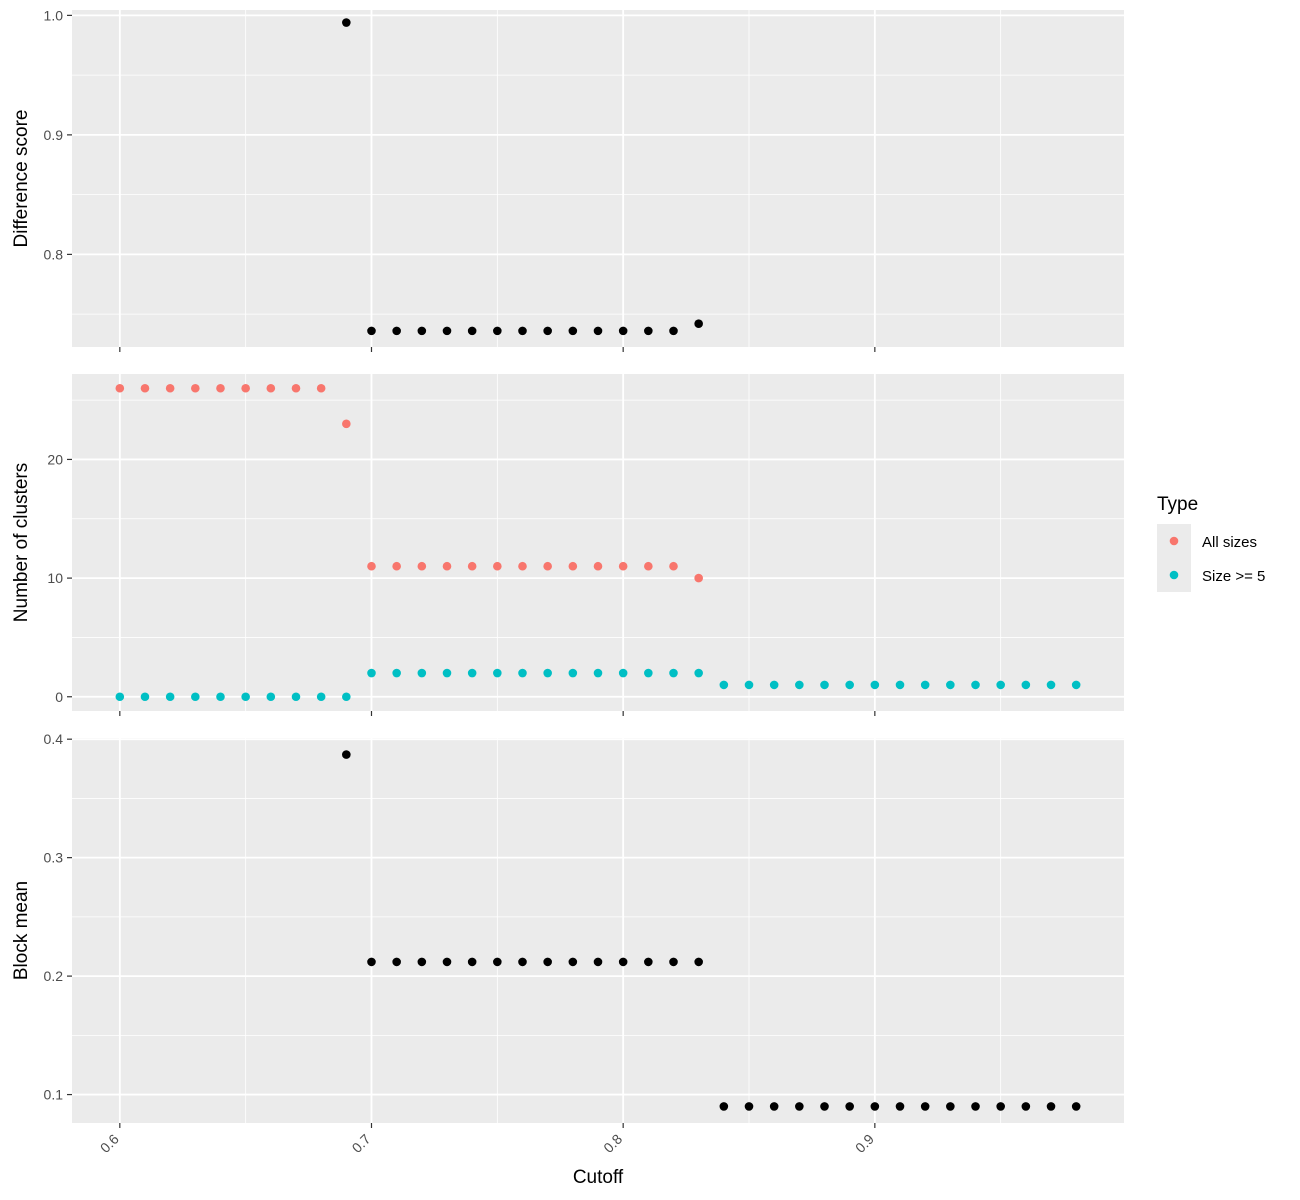 This screenshot has height=1200, width=1300. I want to click on x-tick-label: 0.7, so click(361, 1143).